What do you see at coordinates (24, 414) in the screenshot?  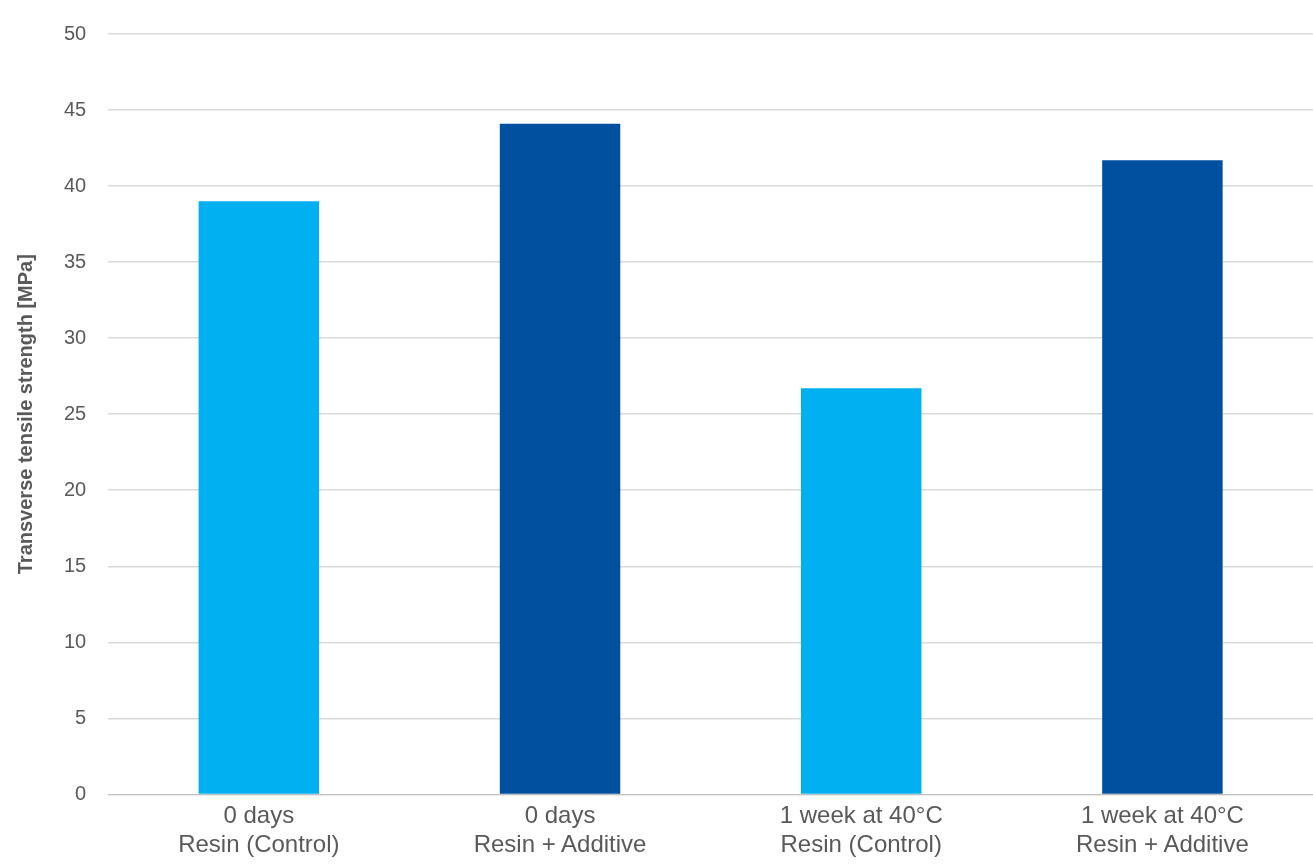 I see `y-axis-title: Transverse tensile strength [MPa]` at bounding box center [24, 414].